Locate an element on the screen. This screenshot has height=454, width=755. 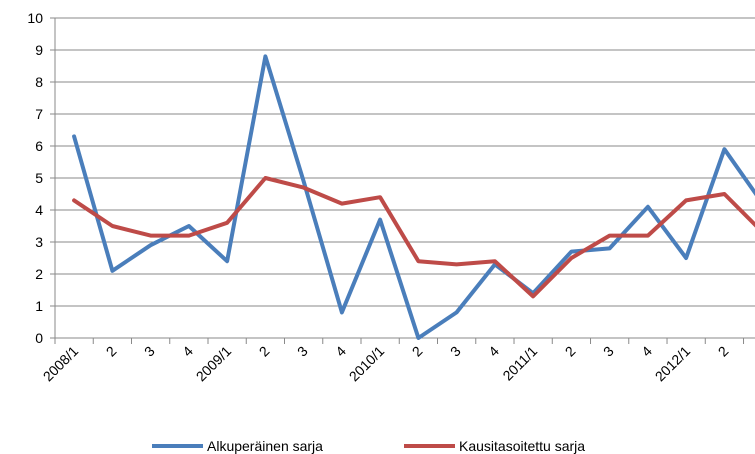
y-tick-label: 5 is located at coordinates (39, 178).